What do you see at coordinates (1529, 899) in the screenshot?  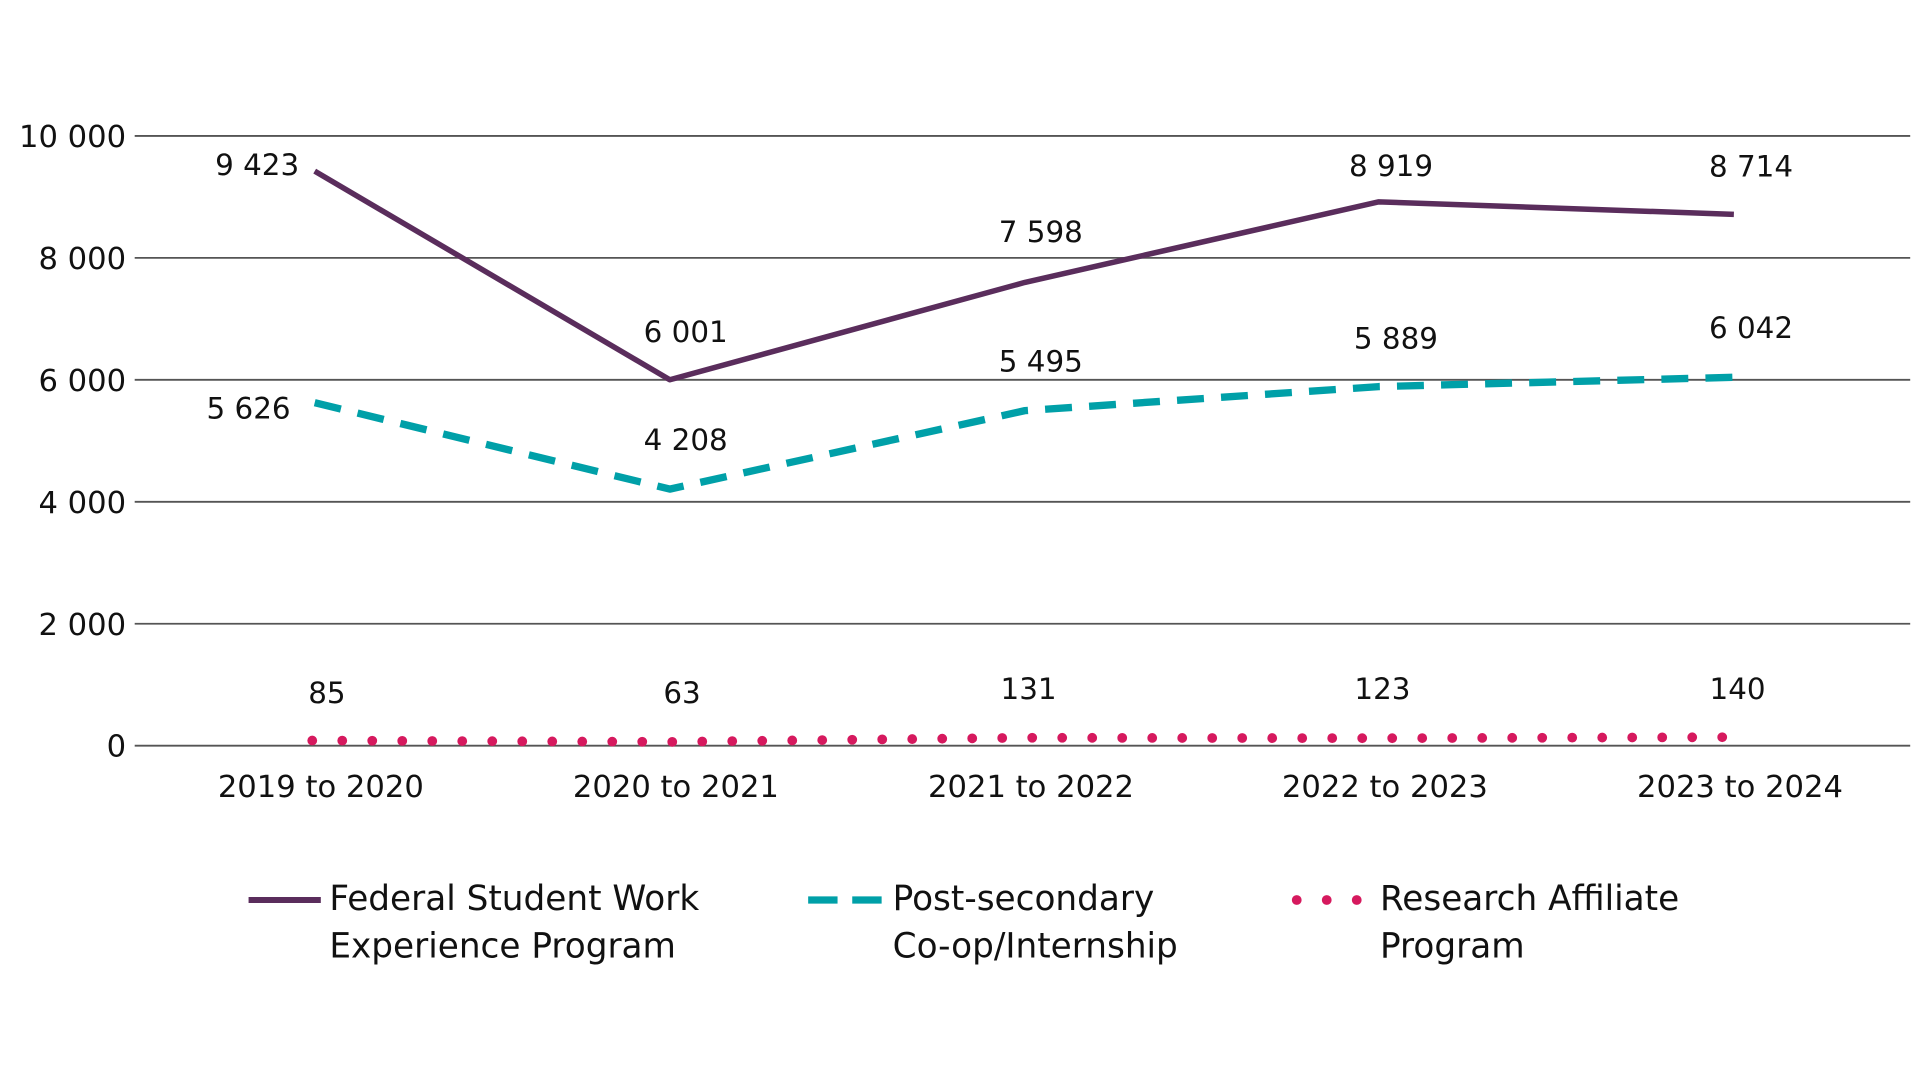 I see `legend-label: Research Affiliate` at bounding box center [1529, 899].